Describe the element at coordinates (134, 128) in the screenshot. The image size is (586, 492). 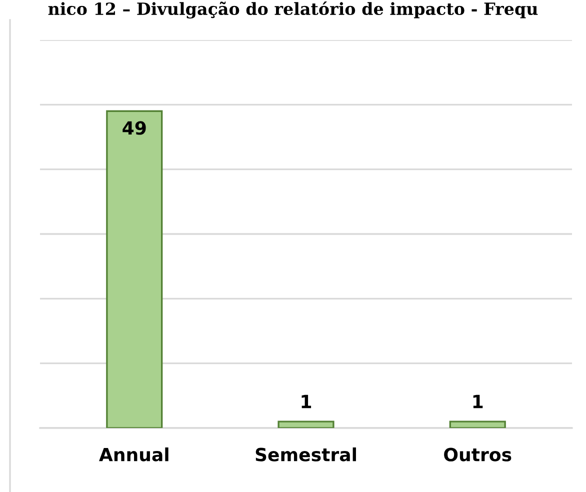
I see `data-label: 49` at that location.